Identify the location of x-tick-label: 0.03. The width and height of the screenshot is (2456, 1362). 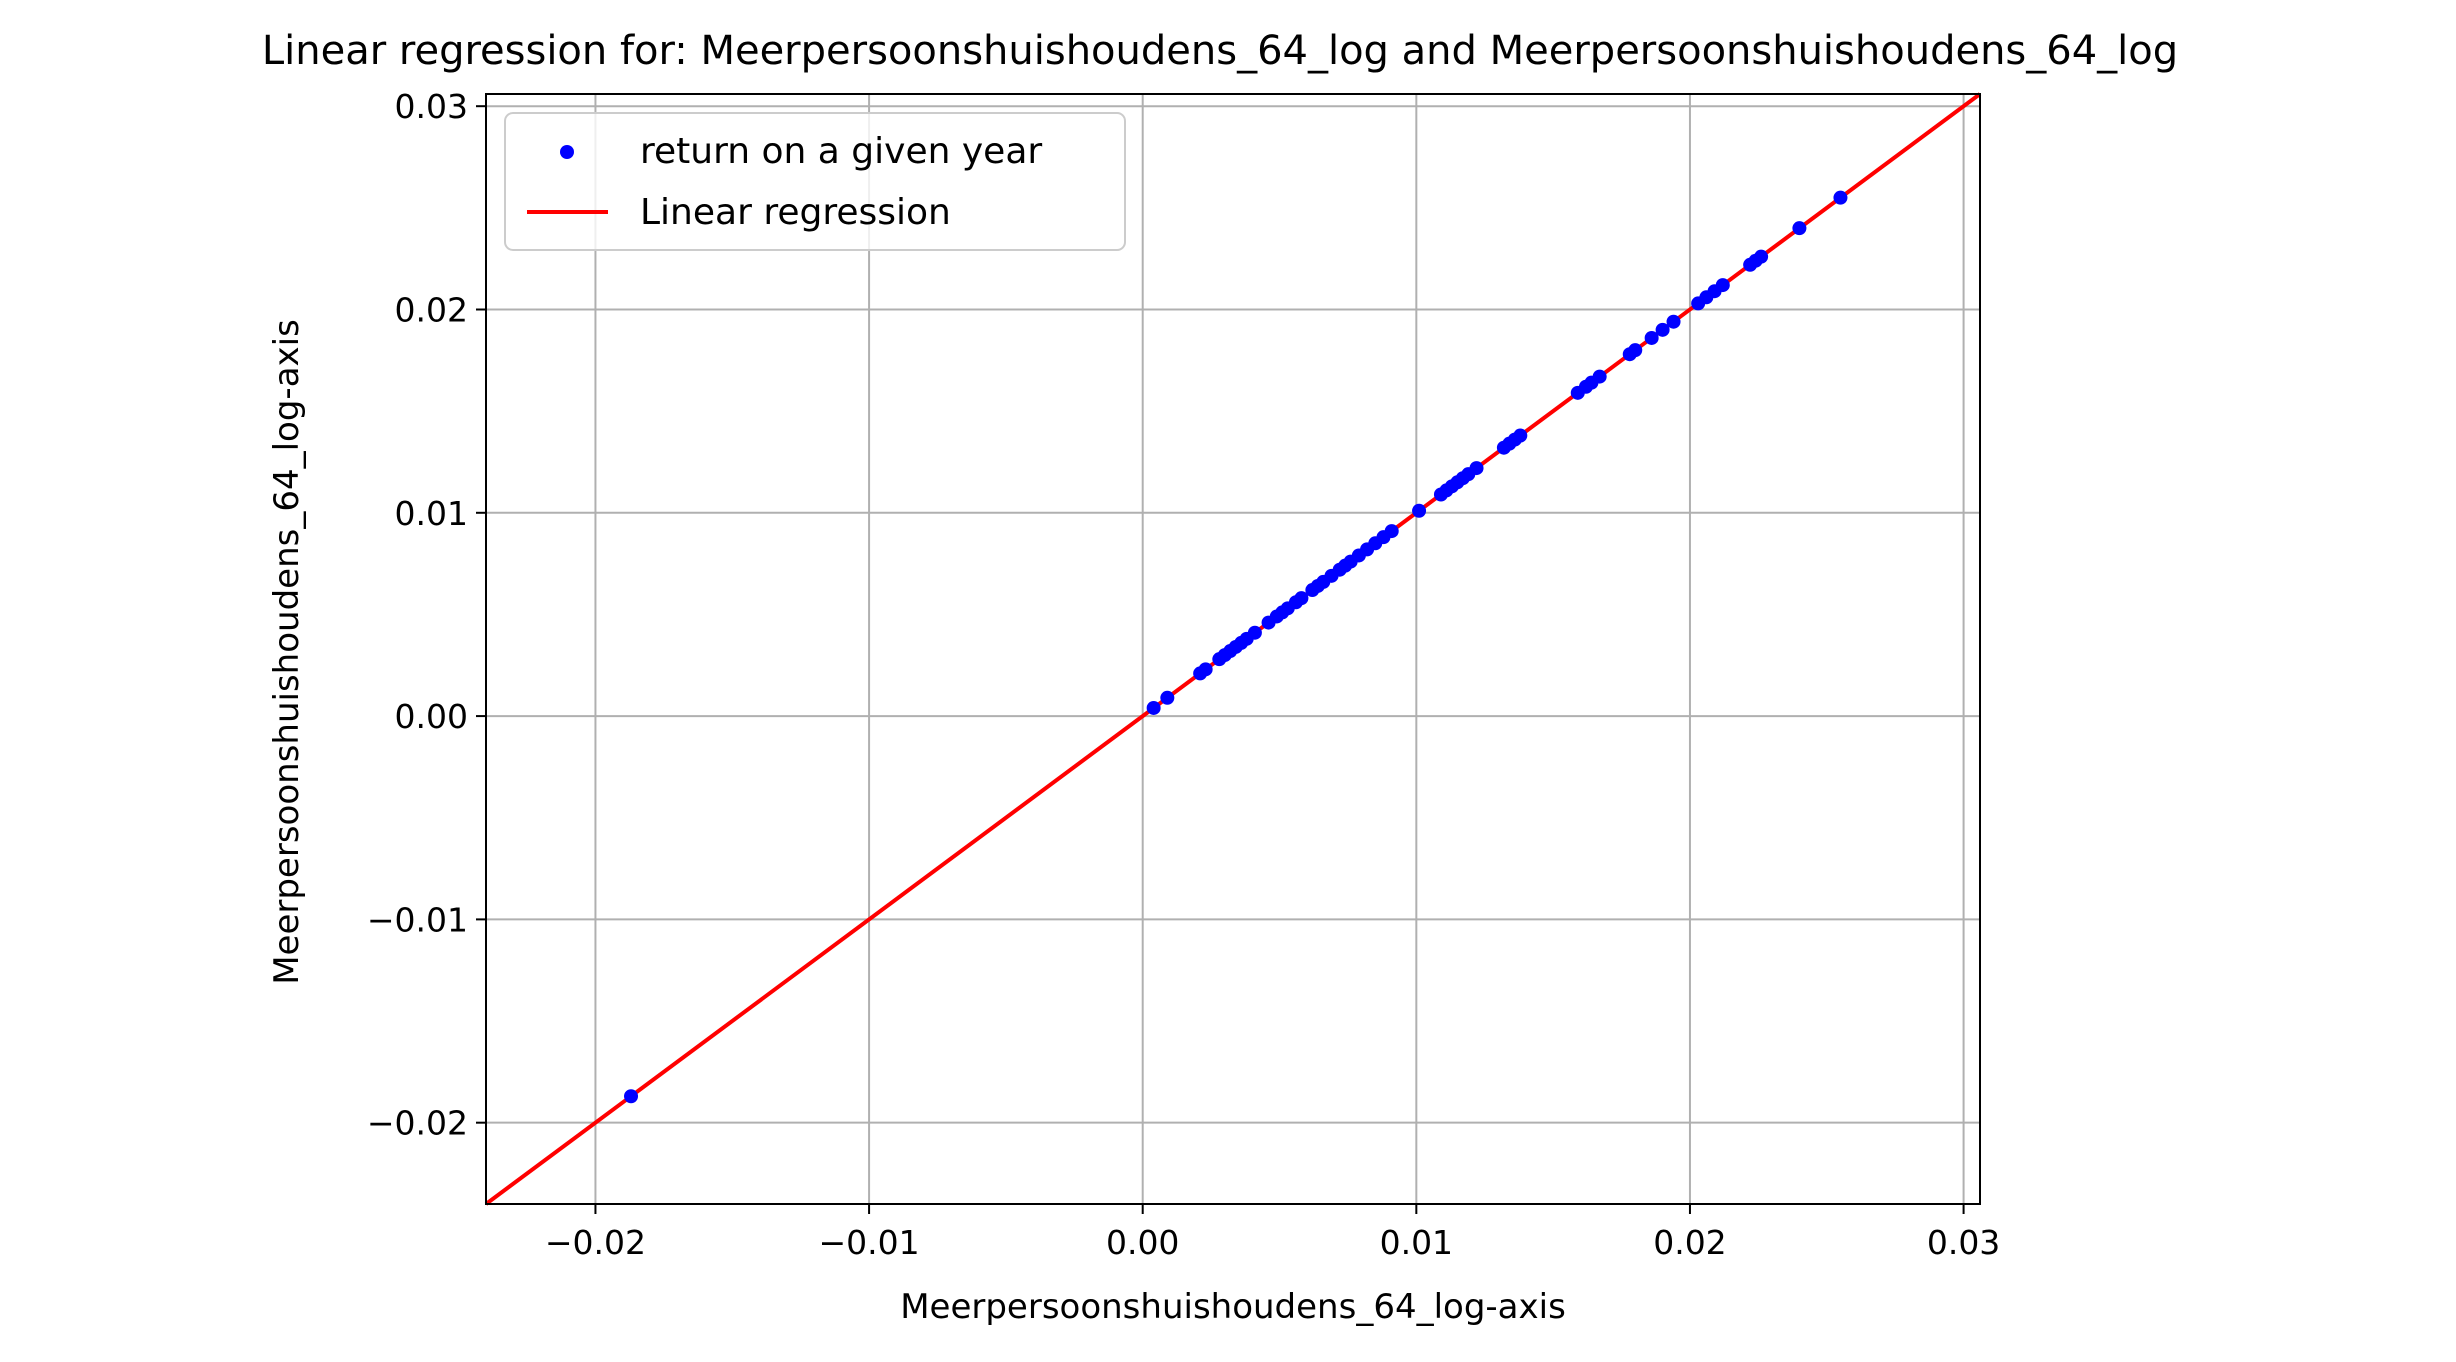
(1963, 1242).